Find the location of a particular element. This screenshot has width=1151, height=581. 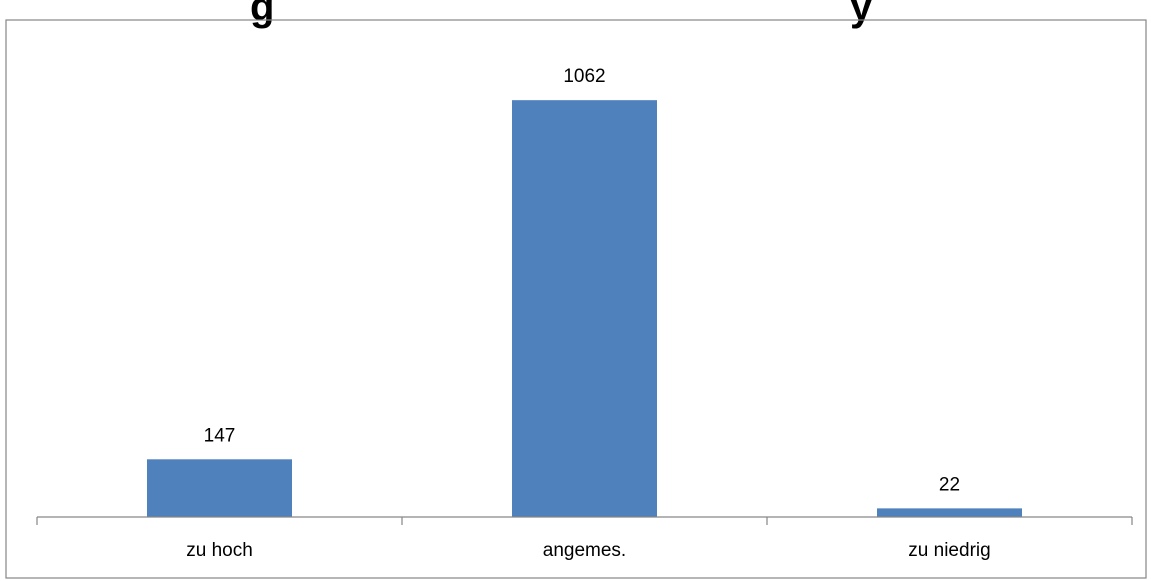

x-tick-label-1: angemes. is located at coordinates (584, 550).